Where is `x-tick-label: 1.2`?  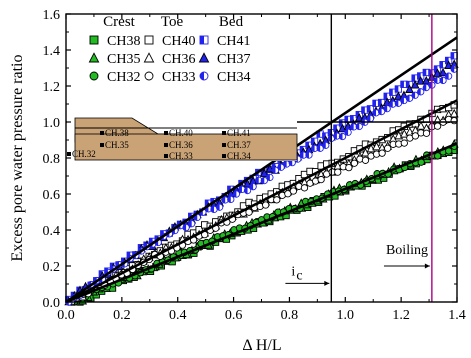 x-tick-label: 1.2 is located at coordinates (401, 315).